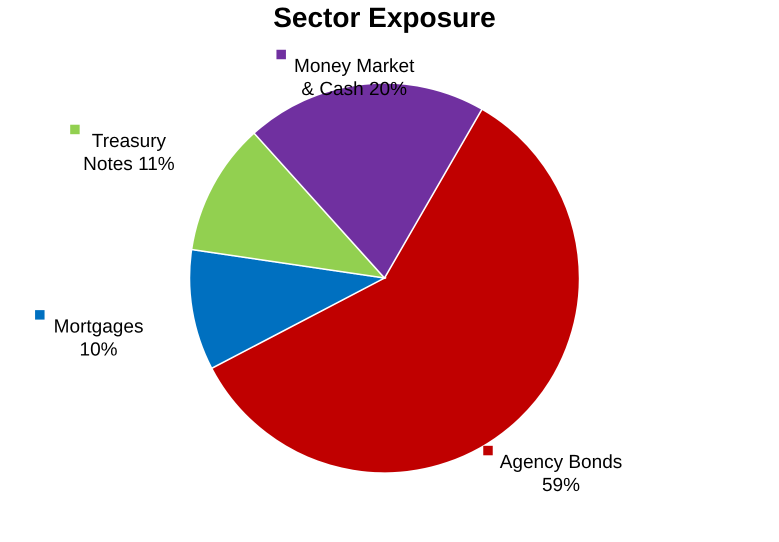 Image resolution: width=779 pixels, height=542 pixels. I want to click on legend-label: Agency Bonds, so click(561, 463).